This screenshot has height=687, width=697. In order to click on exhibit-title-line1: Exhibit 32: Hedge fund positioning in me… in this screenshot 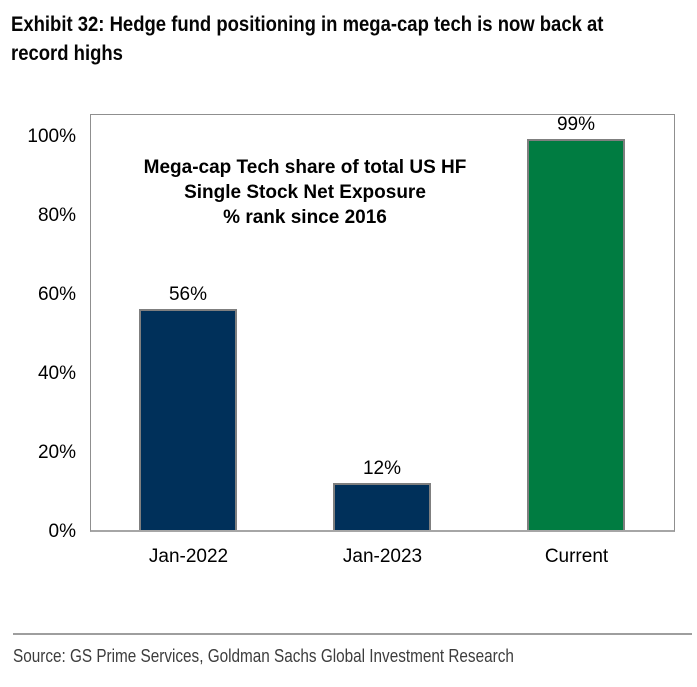, I will do `click(307, 24)`.